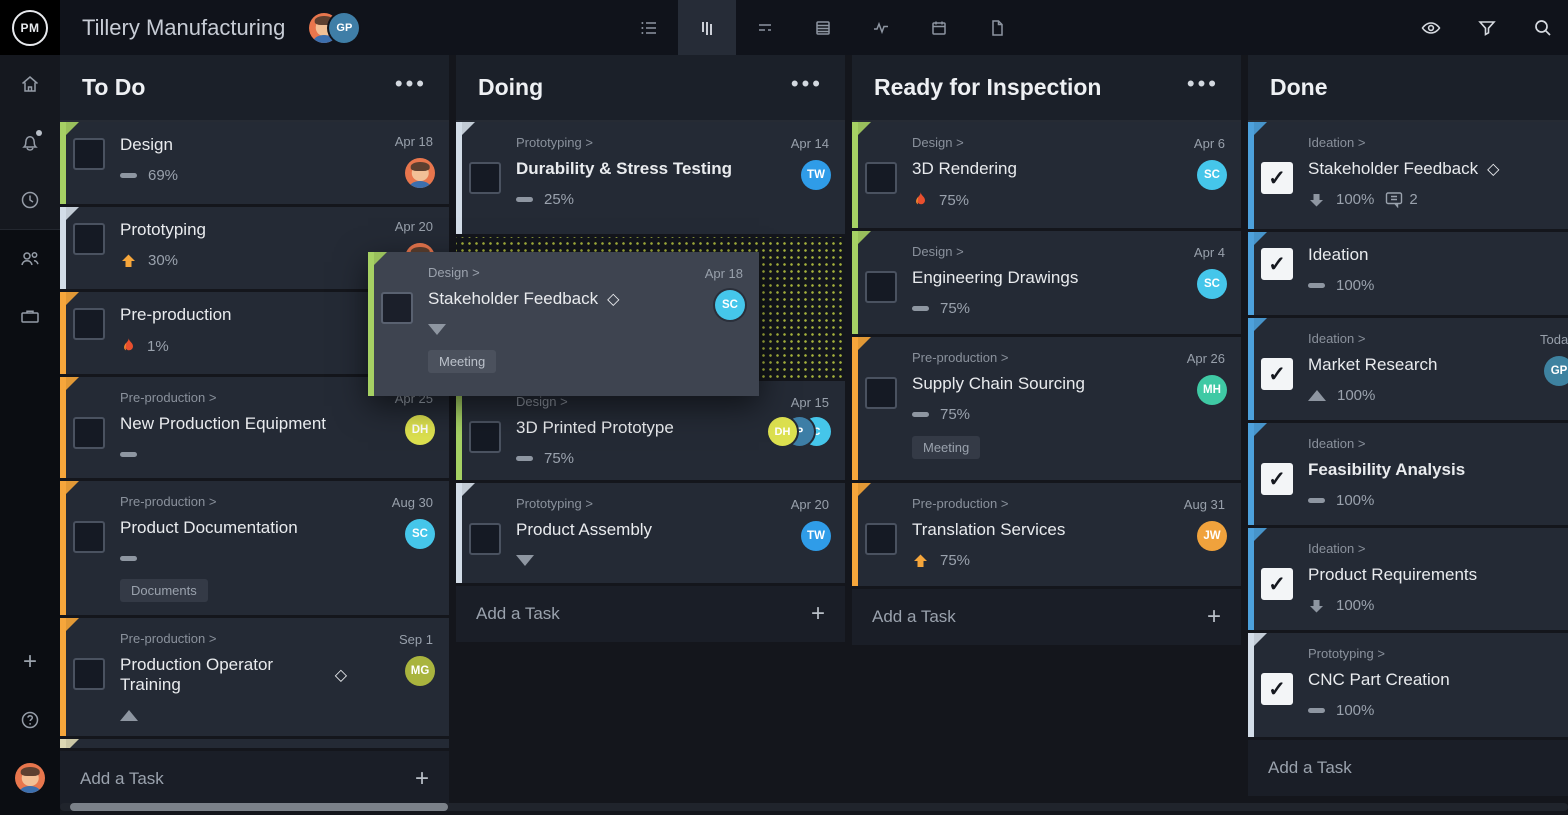 This screenshot has width=1568, height=815. I want to click on plus-icon: +, so click(421, 778).